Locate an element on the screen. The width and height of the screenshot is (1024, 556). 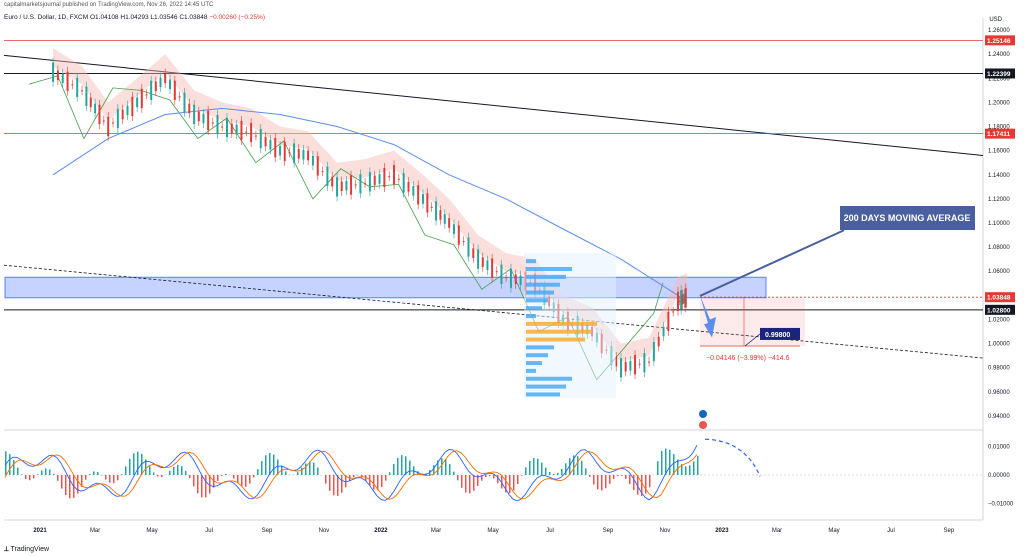
y-tick-label: 1.18000 is located at coordinates (999, 128).